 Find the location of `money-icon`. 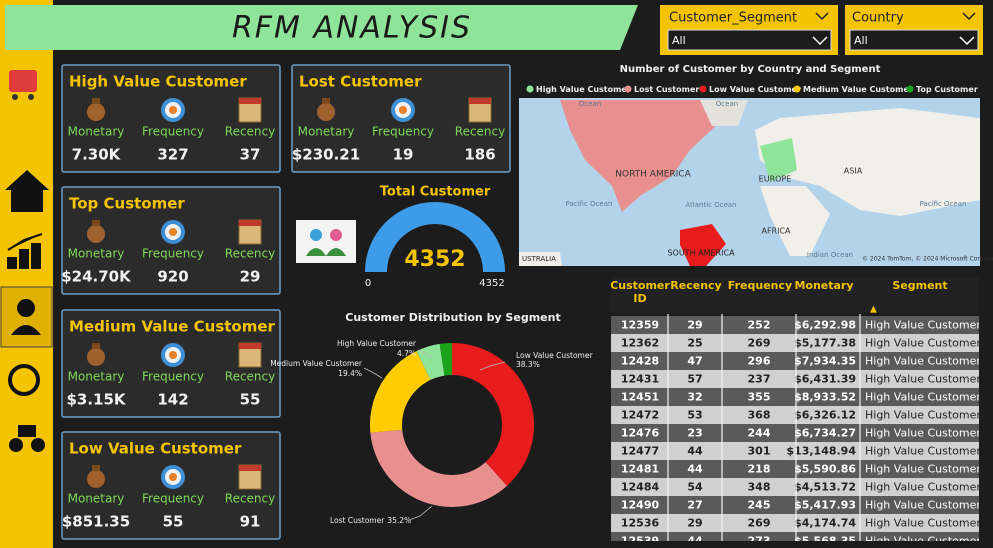

money-icon is located at coordinates (27, 431).